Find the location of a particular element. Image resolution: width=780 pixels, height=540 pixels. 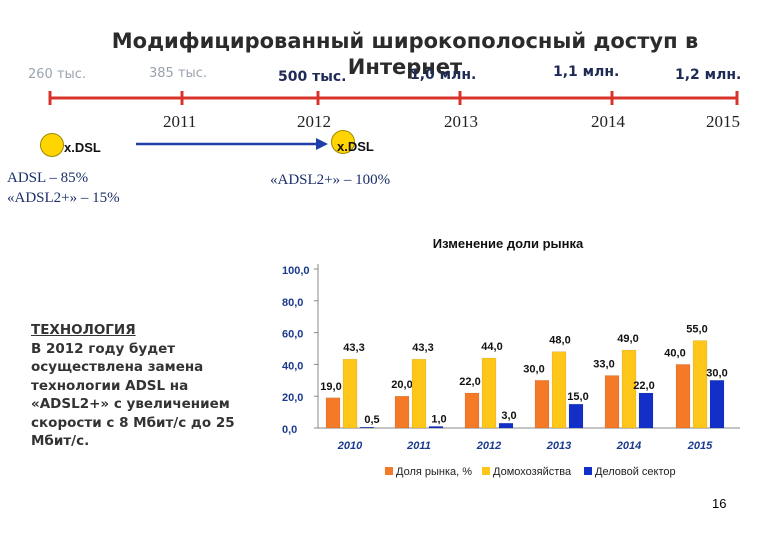

timeline-value-2012: 500 тыс. is located at coordinates (312, 77).